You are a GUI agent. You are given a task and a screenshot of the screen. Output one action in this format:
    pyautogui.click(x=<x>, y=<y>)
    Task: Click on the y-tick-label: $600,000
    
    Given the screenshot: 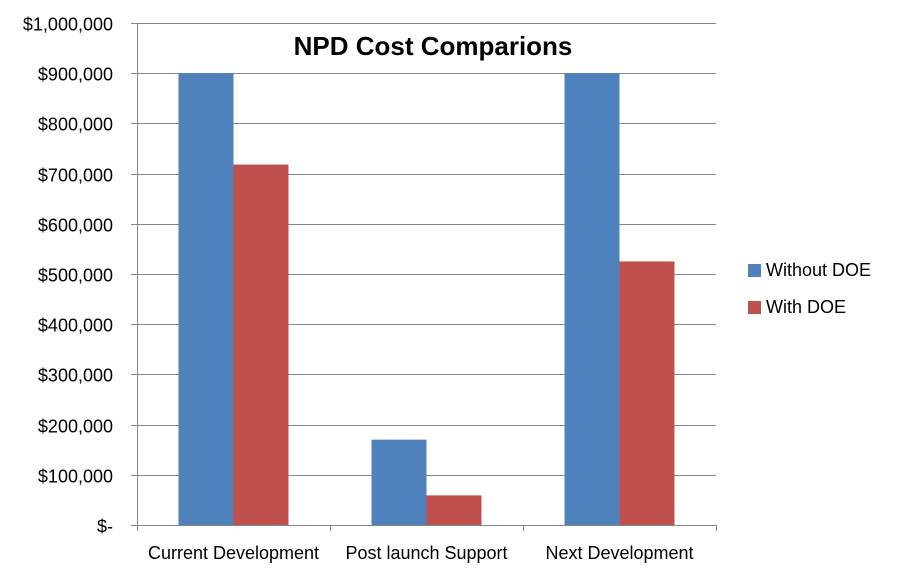 What is the action you would take?
    pyautogui.click(x=75, y=226)
    